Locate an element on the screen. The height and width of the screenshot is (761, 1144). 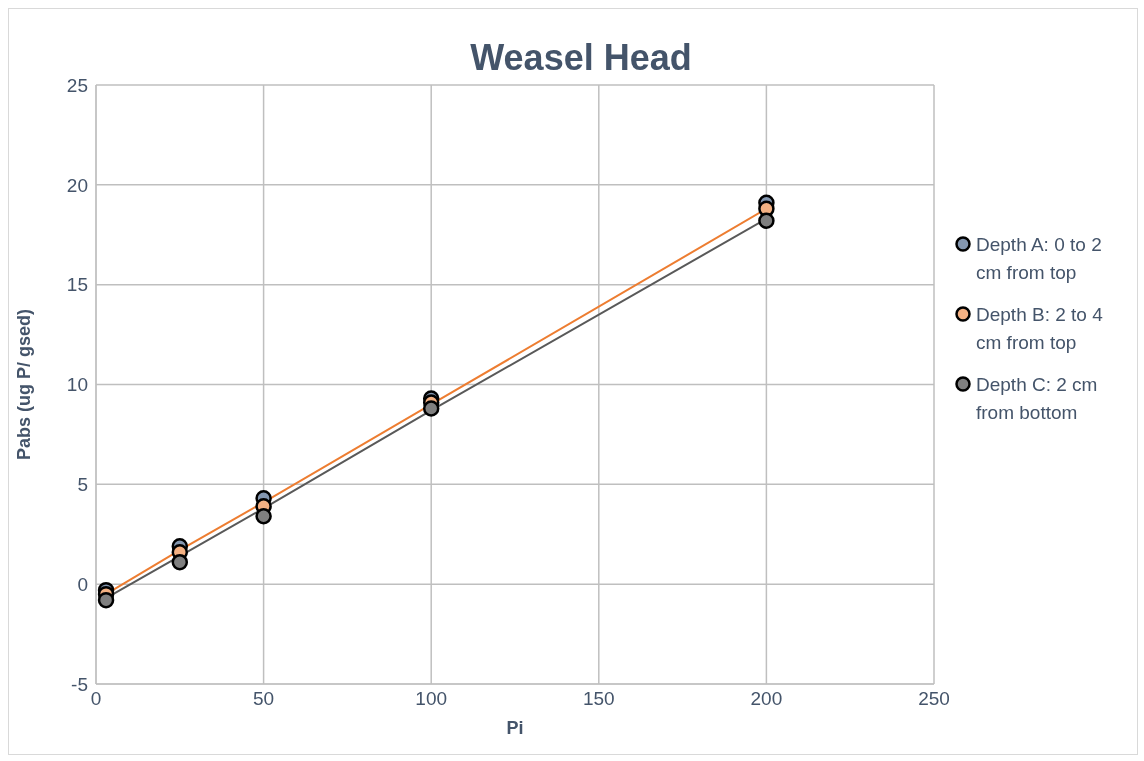
x-tick-label: 50 is located at coordinates (264, 699).